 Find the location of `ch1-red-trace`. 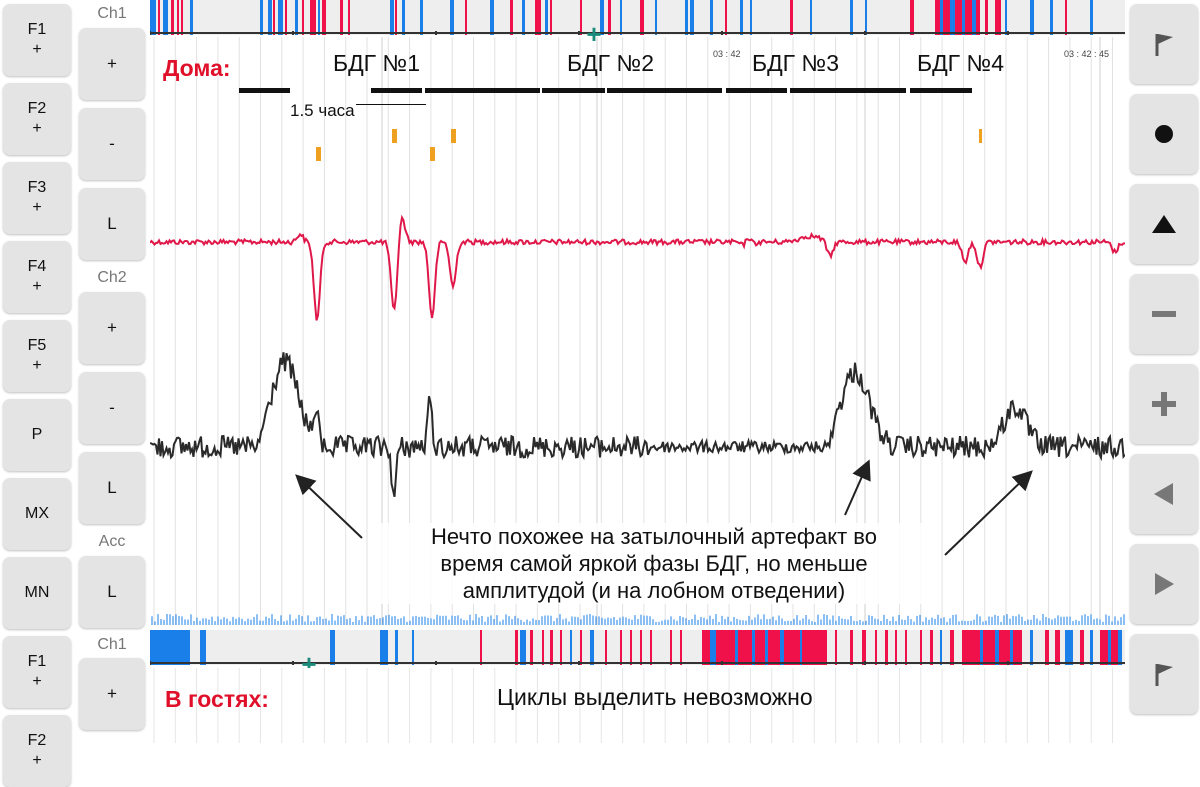

ch1-red-trace is located at coordinates (637, 267).